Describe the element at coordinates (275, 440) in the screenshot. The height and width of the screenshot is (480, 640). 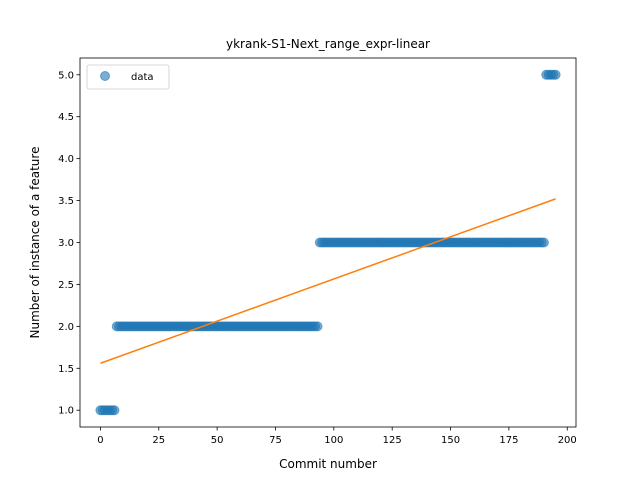
I see `x-tick-label: 75` at that location.